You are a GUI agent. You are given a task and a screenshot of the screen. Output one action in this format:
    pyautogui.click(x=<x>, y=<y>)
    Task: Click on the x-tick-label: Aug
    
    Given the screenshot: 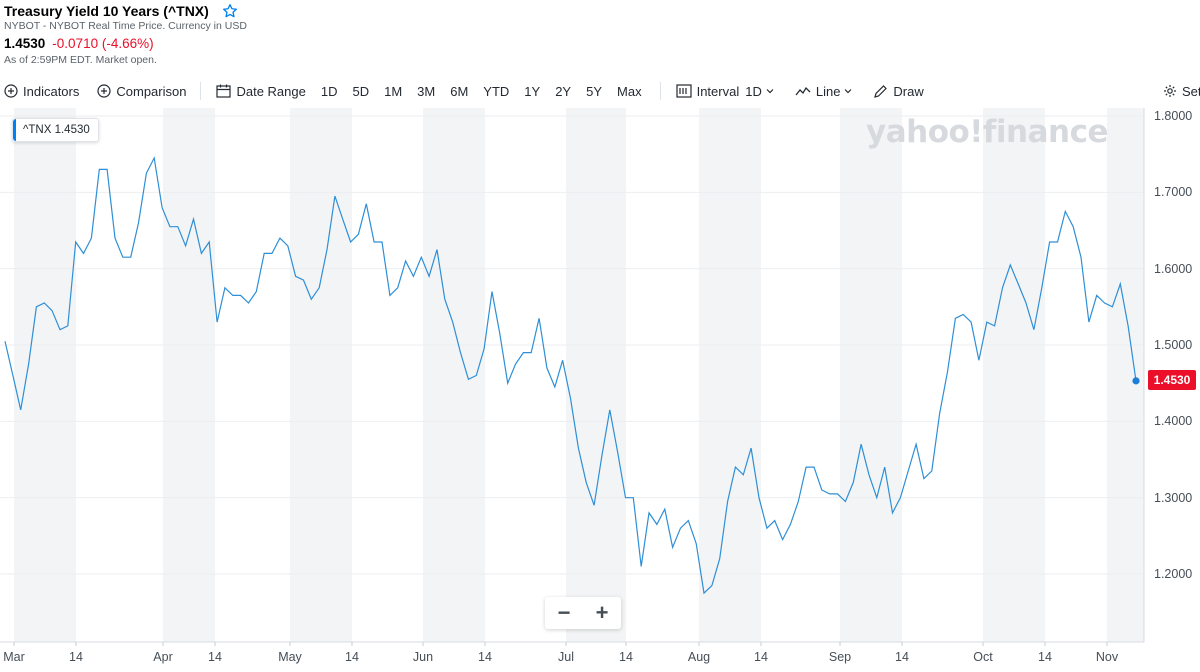 What is the action you would take?
    pyautogui.click(x=699, y=657)
    